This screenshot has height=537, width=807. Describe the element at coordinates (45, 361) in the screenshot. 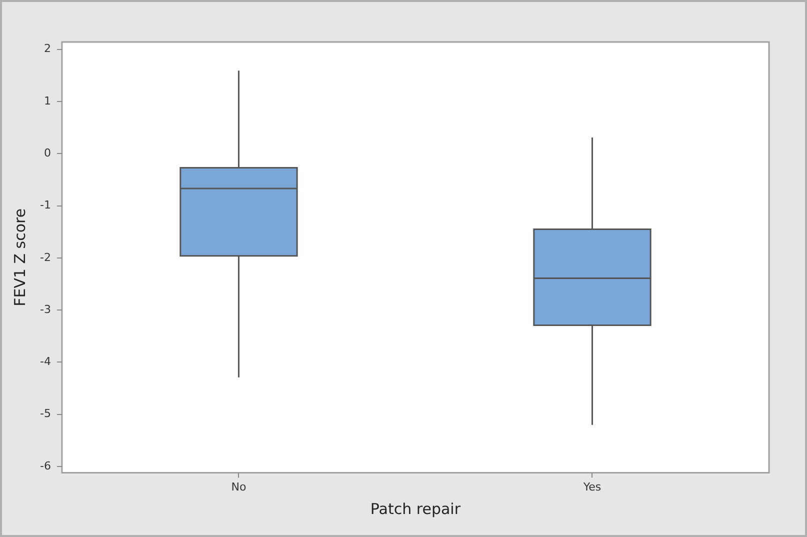

I see `y-tick-label: -4` at that location.